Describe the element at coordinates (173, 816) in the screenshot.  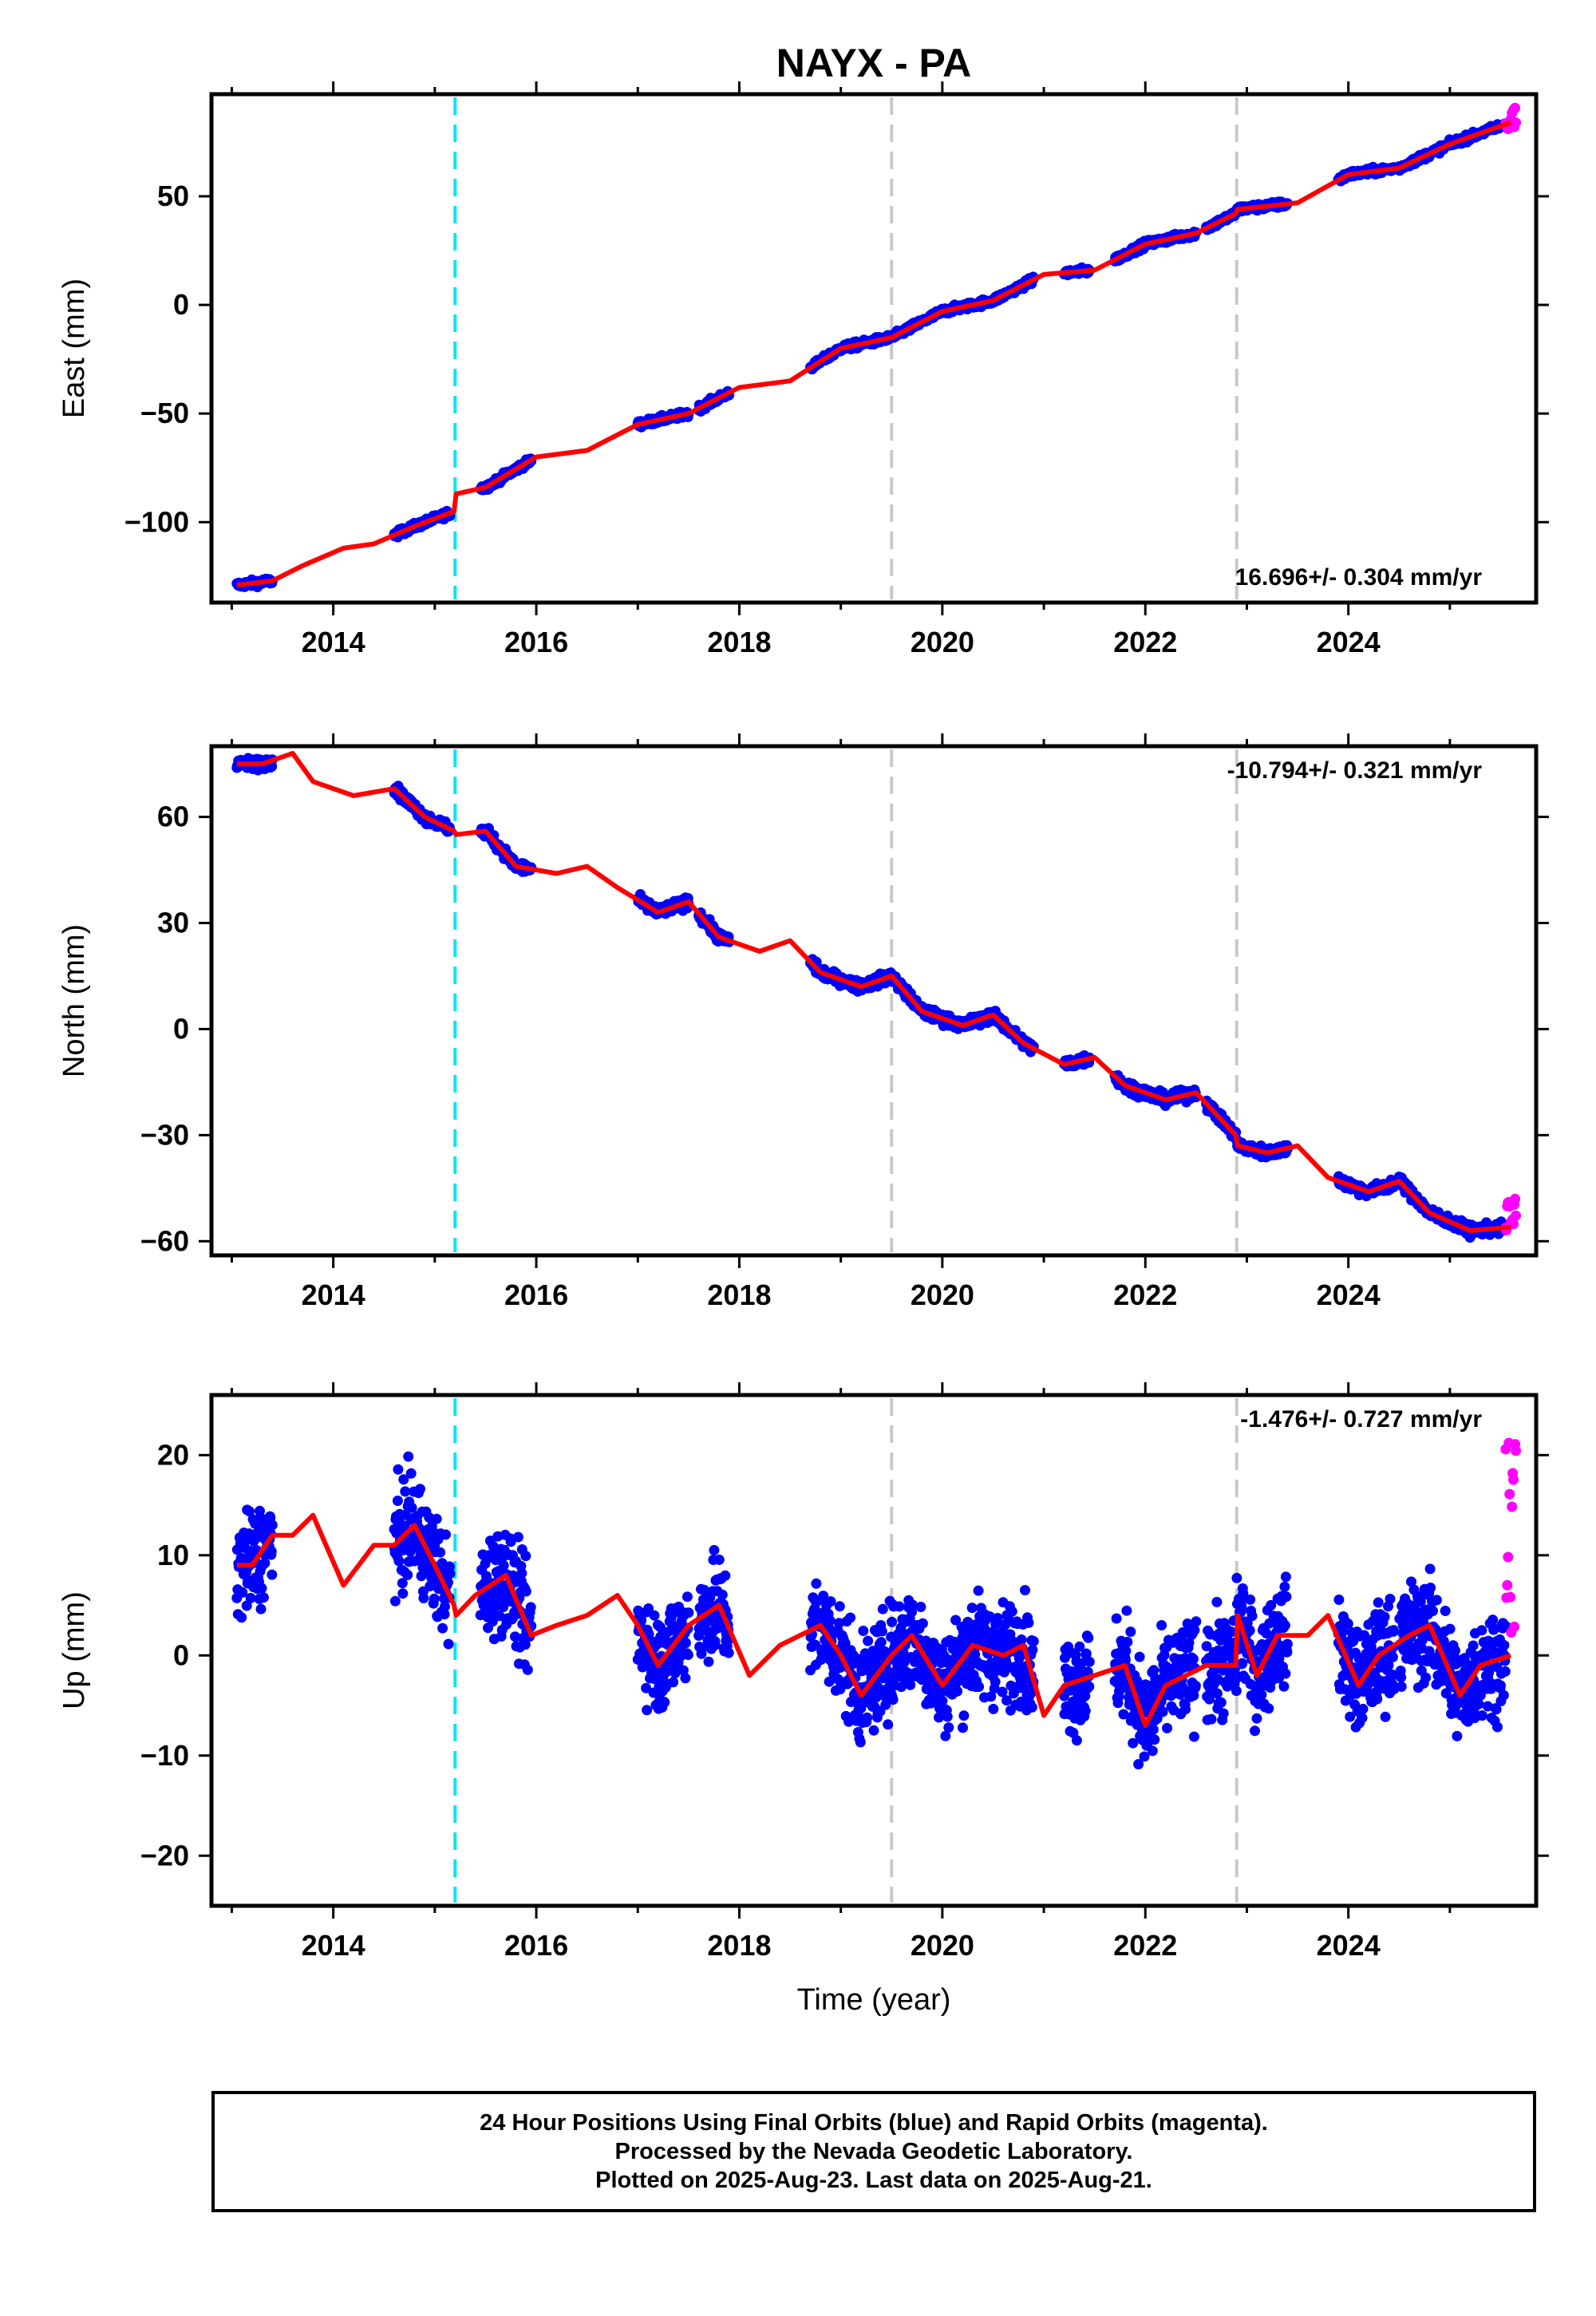
I see `y-tick-label: 60` at that location.